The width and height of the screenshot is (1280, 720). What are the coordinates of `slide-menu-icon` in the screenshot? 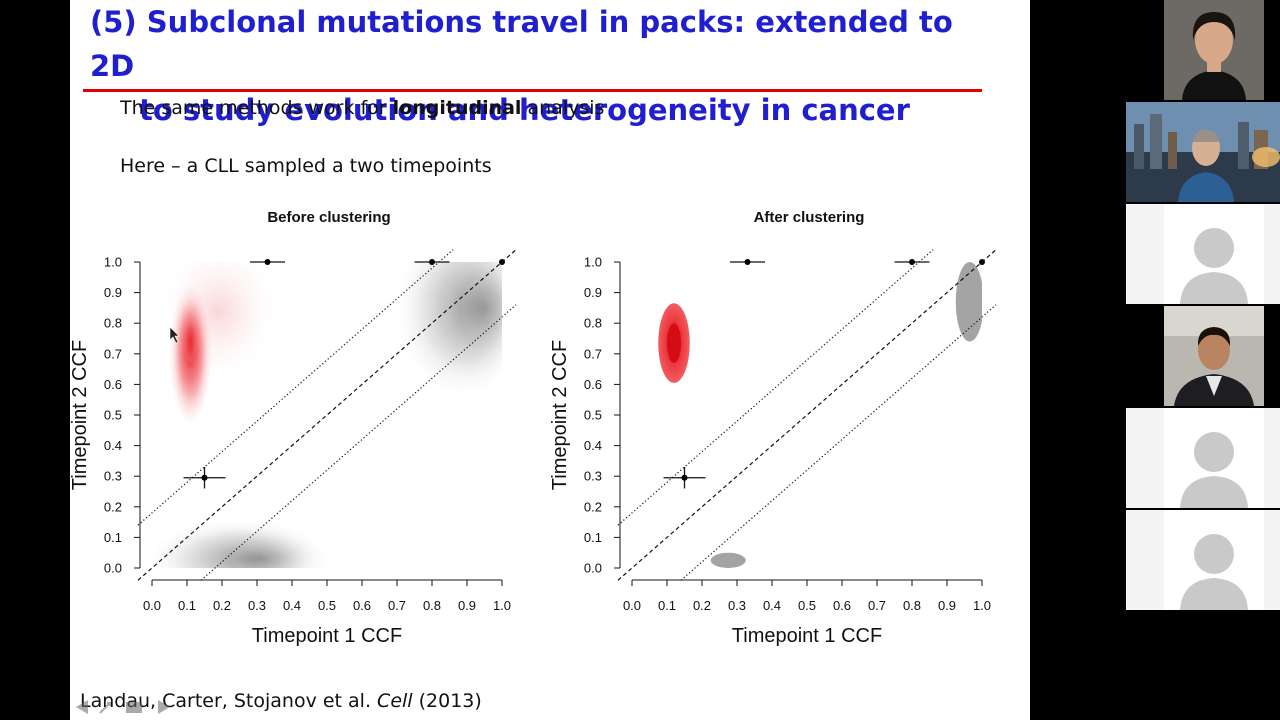 It's located at (134, 707).